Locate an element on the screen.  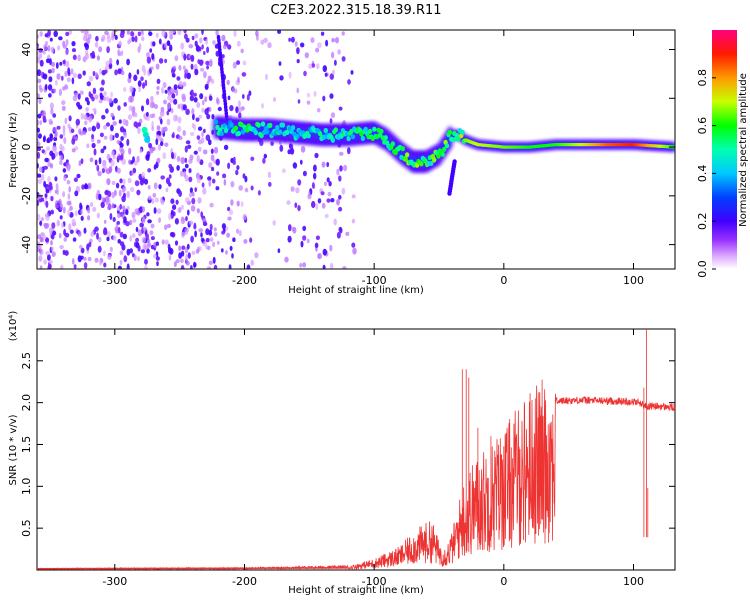
y-tick-label: 40 is located at coordinates (26, 50).